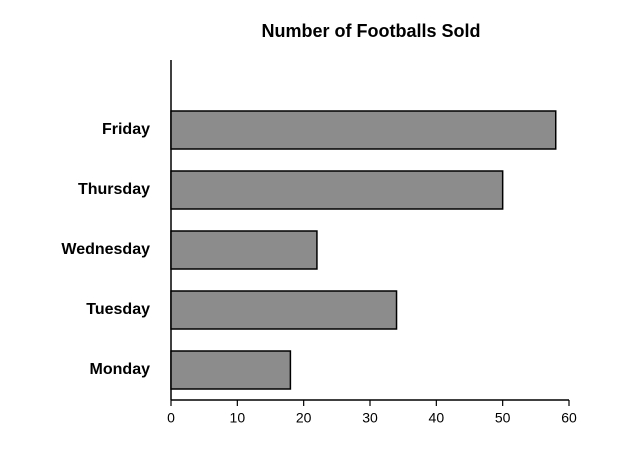 Image resolution: width=640 pixels, height=460 pixels. I want to click on x-tick-label: 20, so click(304, 418).